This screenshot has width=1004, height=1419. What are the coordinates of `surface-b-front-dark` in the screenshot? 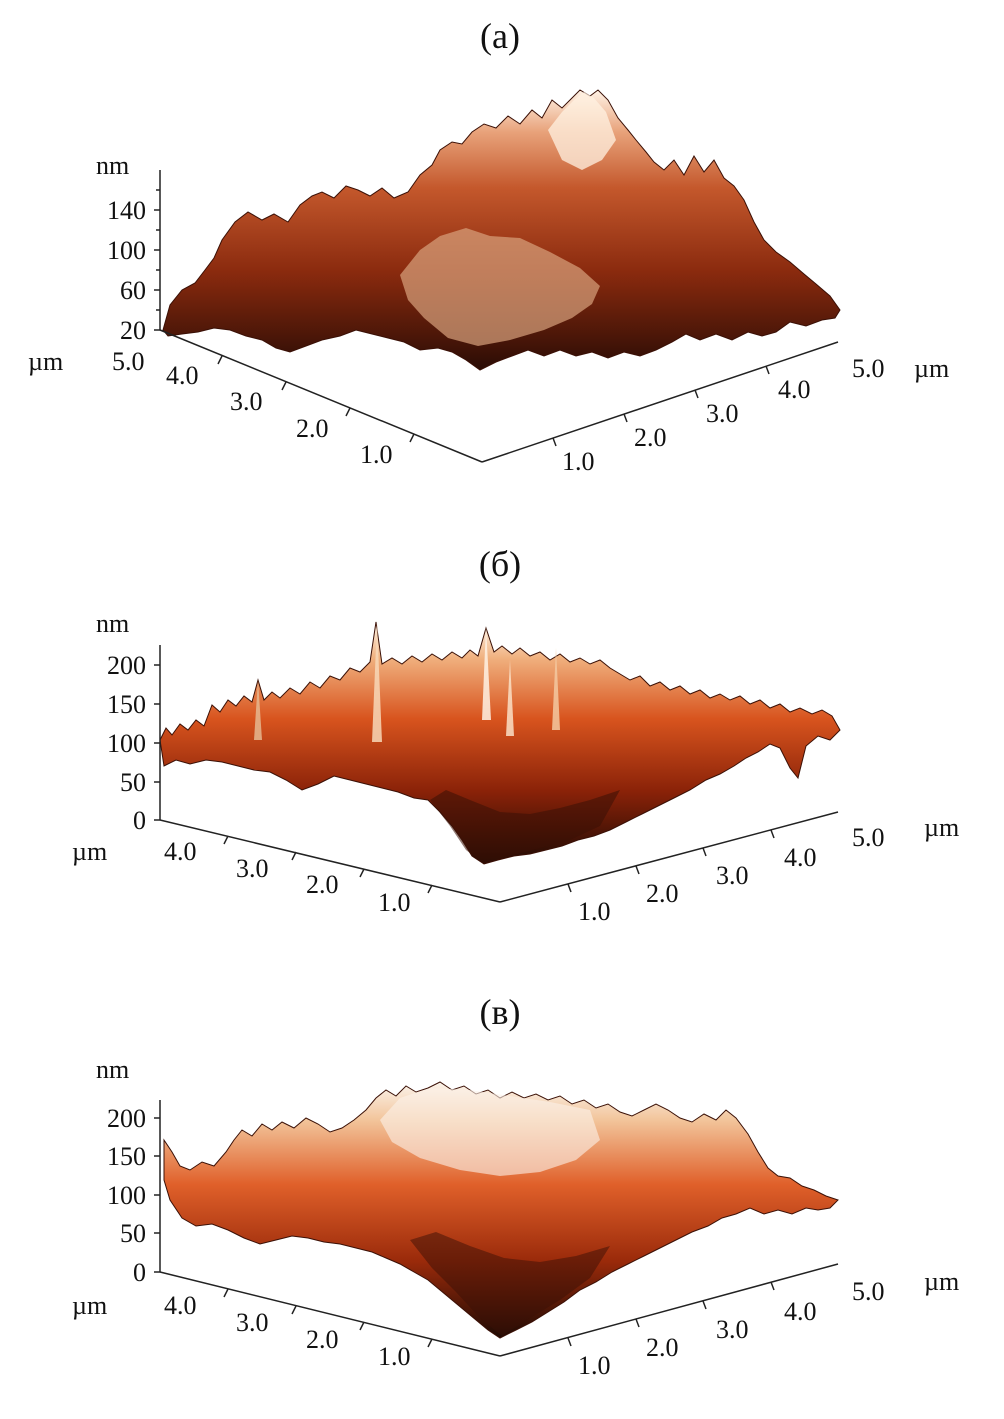 It's located at (525, 827).